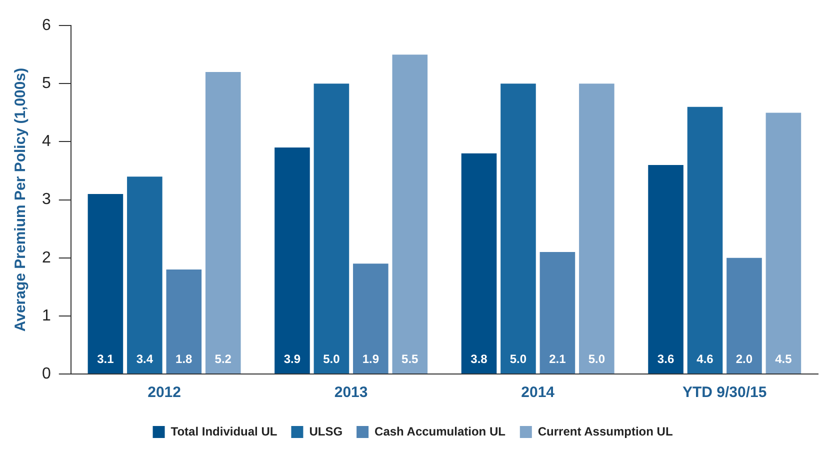 This screenshot has width=832, height=455. What do you see at coordinates (557, 359) in the screenshot?
I see `data-label: 2.1` at bounding box center [557, 359].